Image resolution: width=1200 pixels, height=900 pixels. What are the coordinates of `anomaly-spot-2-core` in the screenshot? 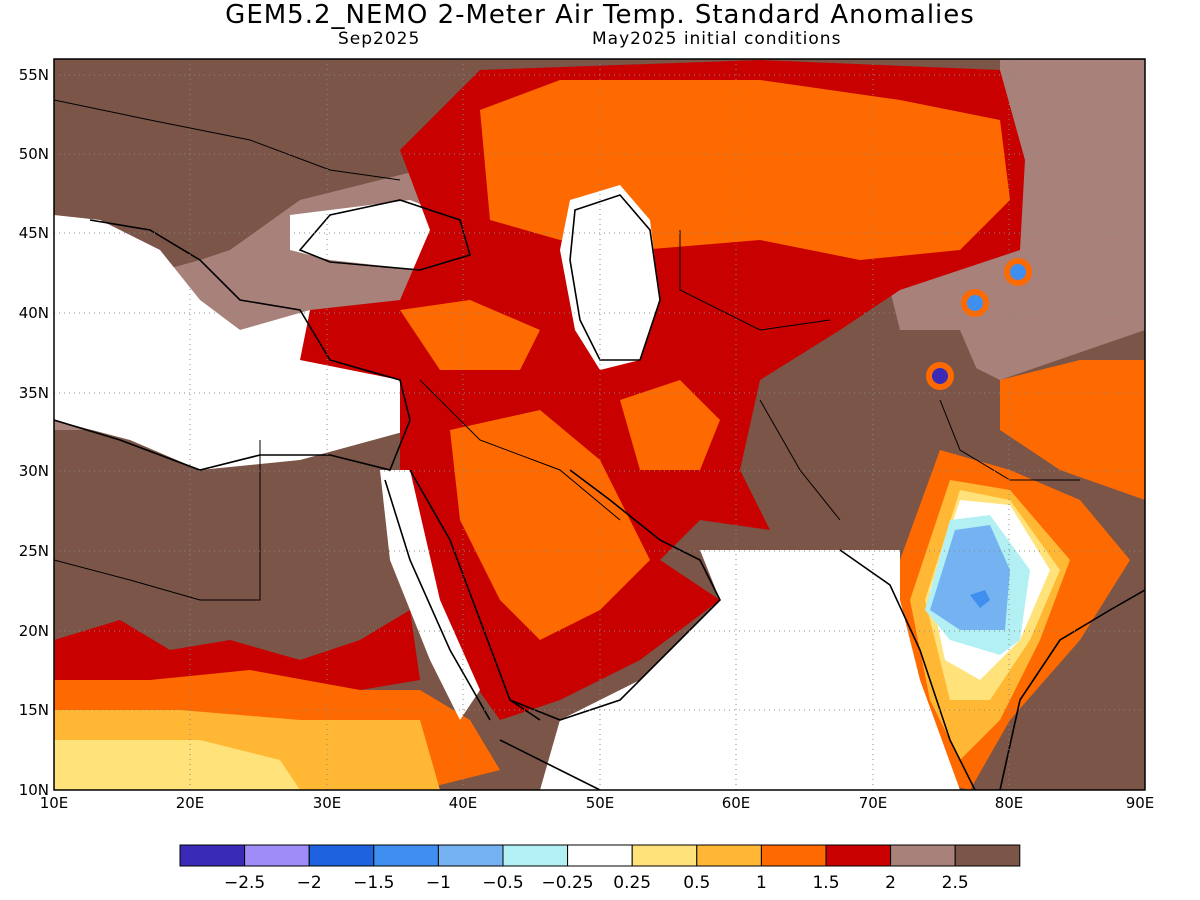 It's located at (975, 303).